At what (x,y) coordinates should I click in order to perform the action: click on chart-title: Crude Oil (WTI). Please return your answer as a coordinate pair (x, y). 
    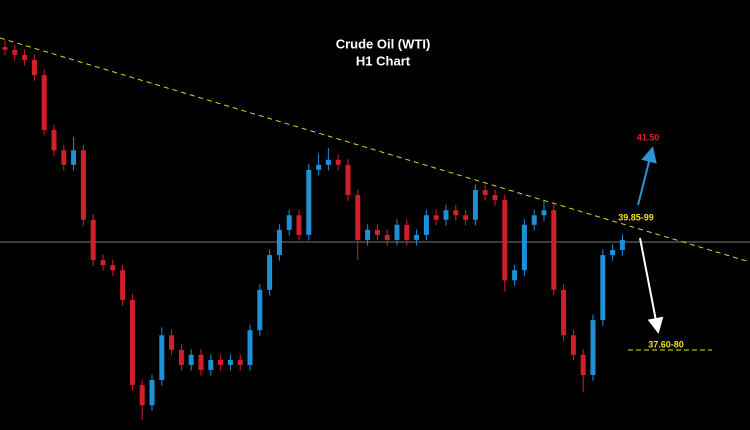
    Looking at the image, I should click on (383, 43).